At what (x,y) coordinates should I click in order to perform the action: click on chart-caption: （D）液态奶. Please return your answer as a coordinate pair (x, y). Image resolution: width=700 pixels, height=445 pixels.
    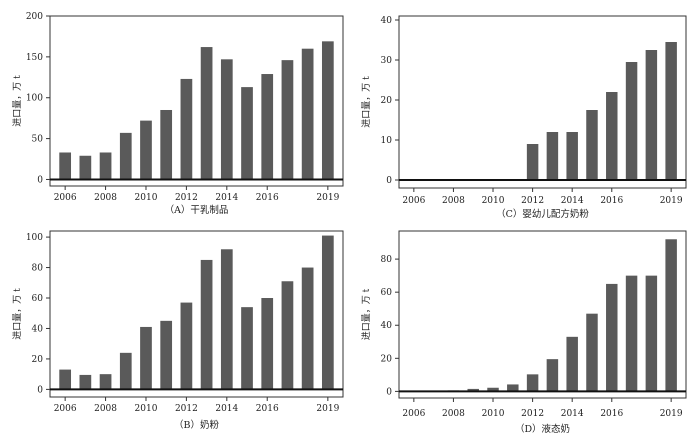
    Looking at the image, I should click on (542, 429).